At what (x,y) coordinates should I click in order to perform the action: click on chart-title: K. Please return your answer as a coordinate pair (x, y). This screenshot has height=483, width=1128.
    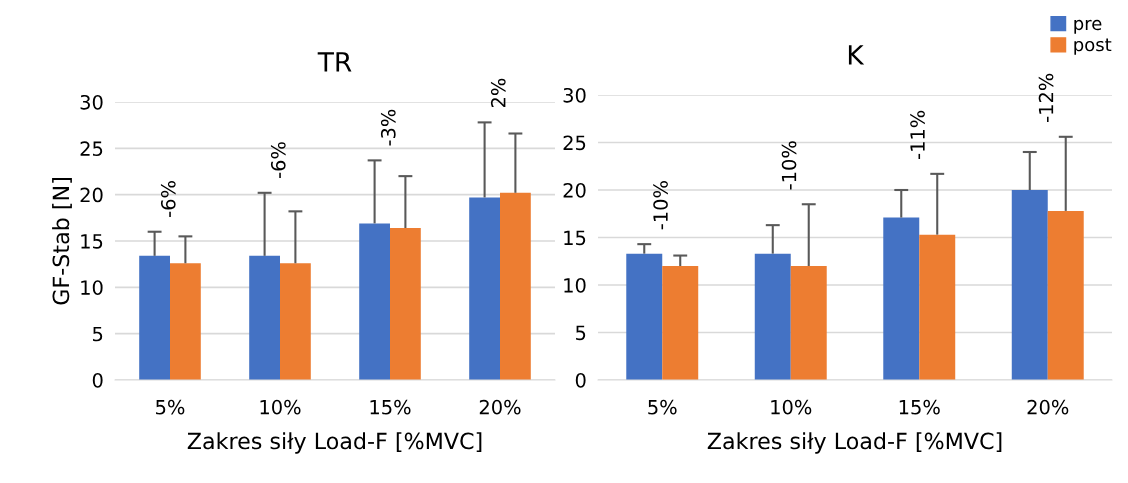
    Looking at the image, I should click on (856, 55).